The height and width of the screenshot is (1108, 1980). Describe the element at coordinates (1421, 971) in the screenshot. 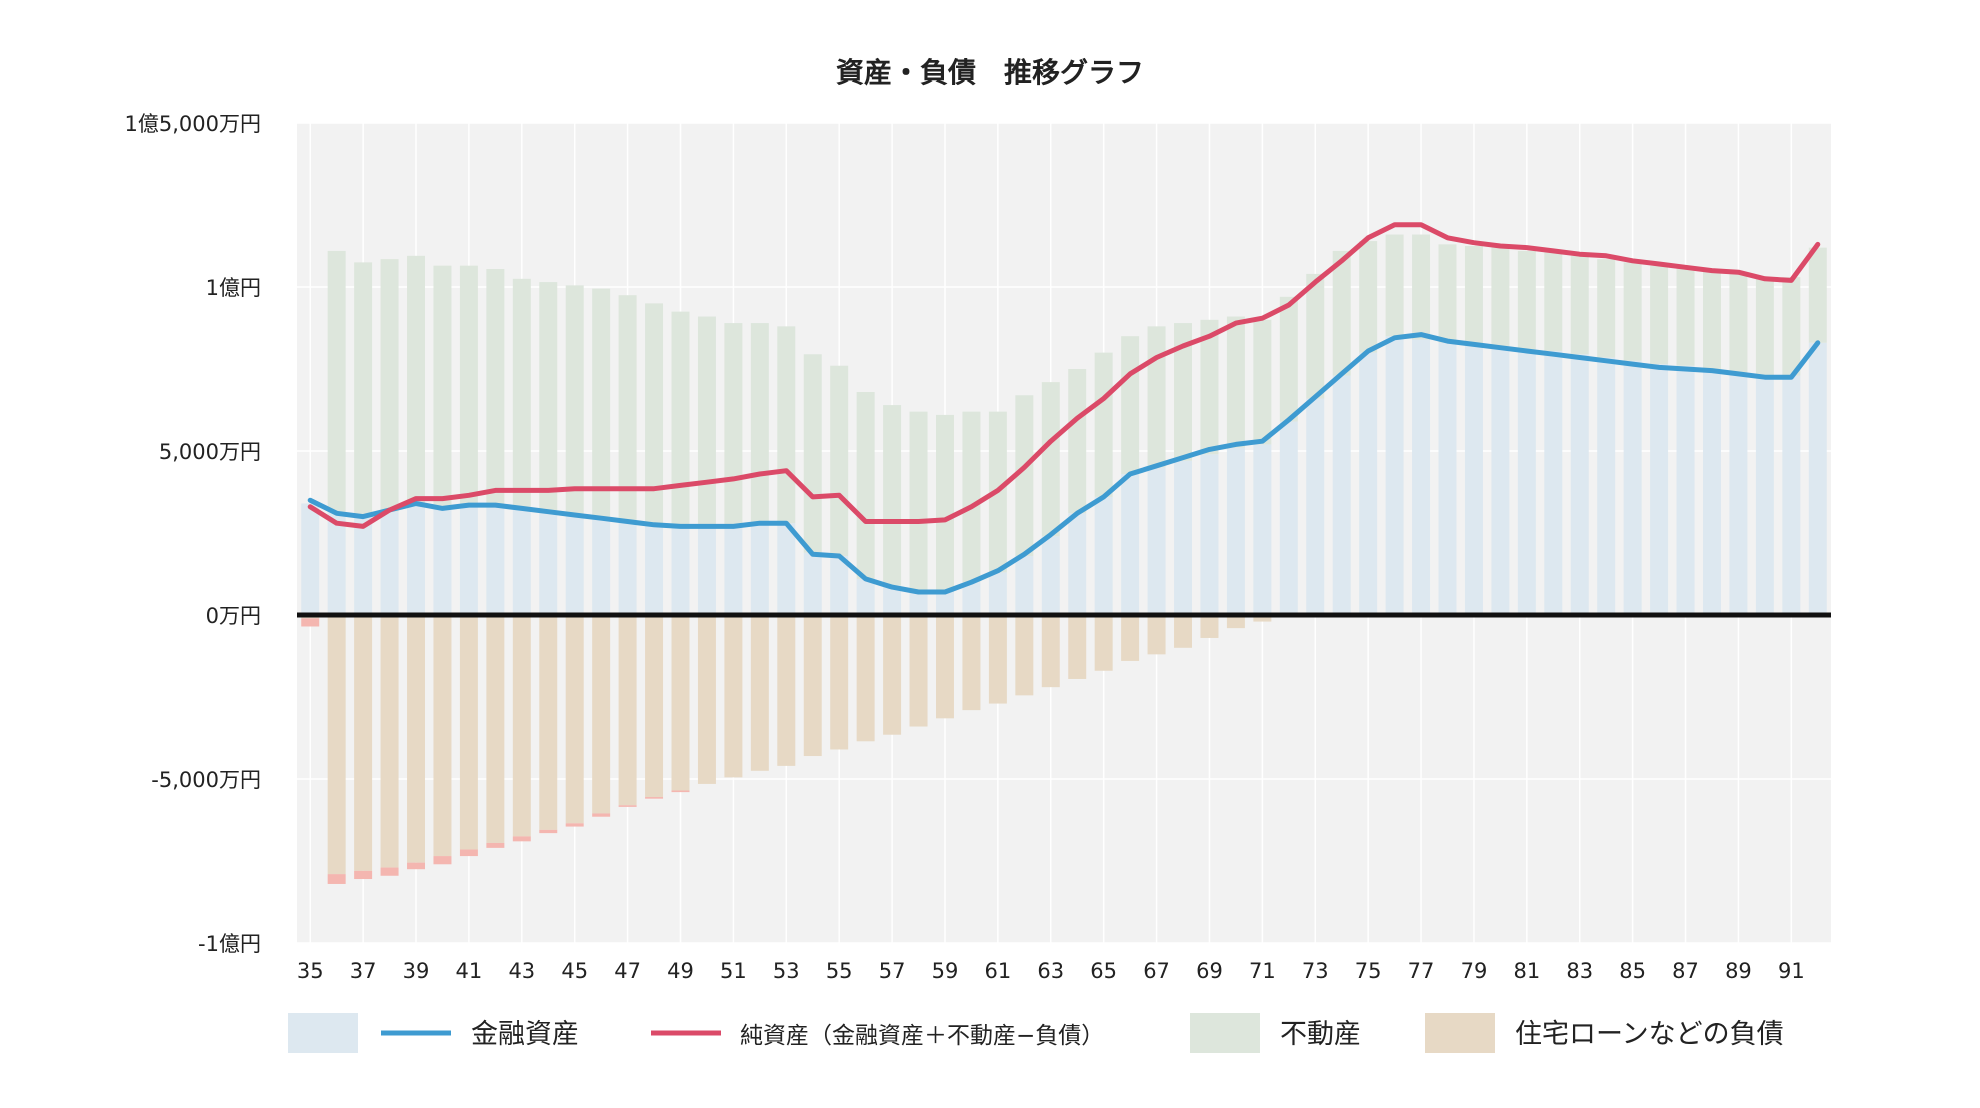

I see `x-tick-label: 77` at that location.